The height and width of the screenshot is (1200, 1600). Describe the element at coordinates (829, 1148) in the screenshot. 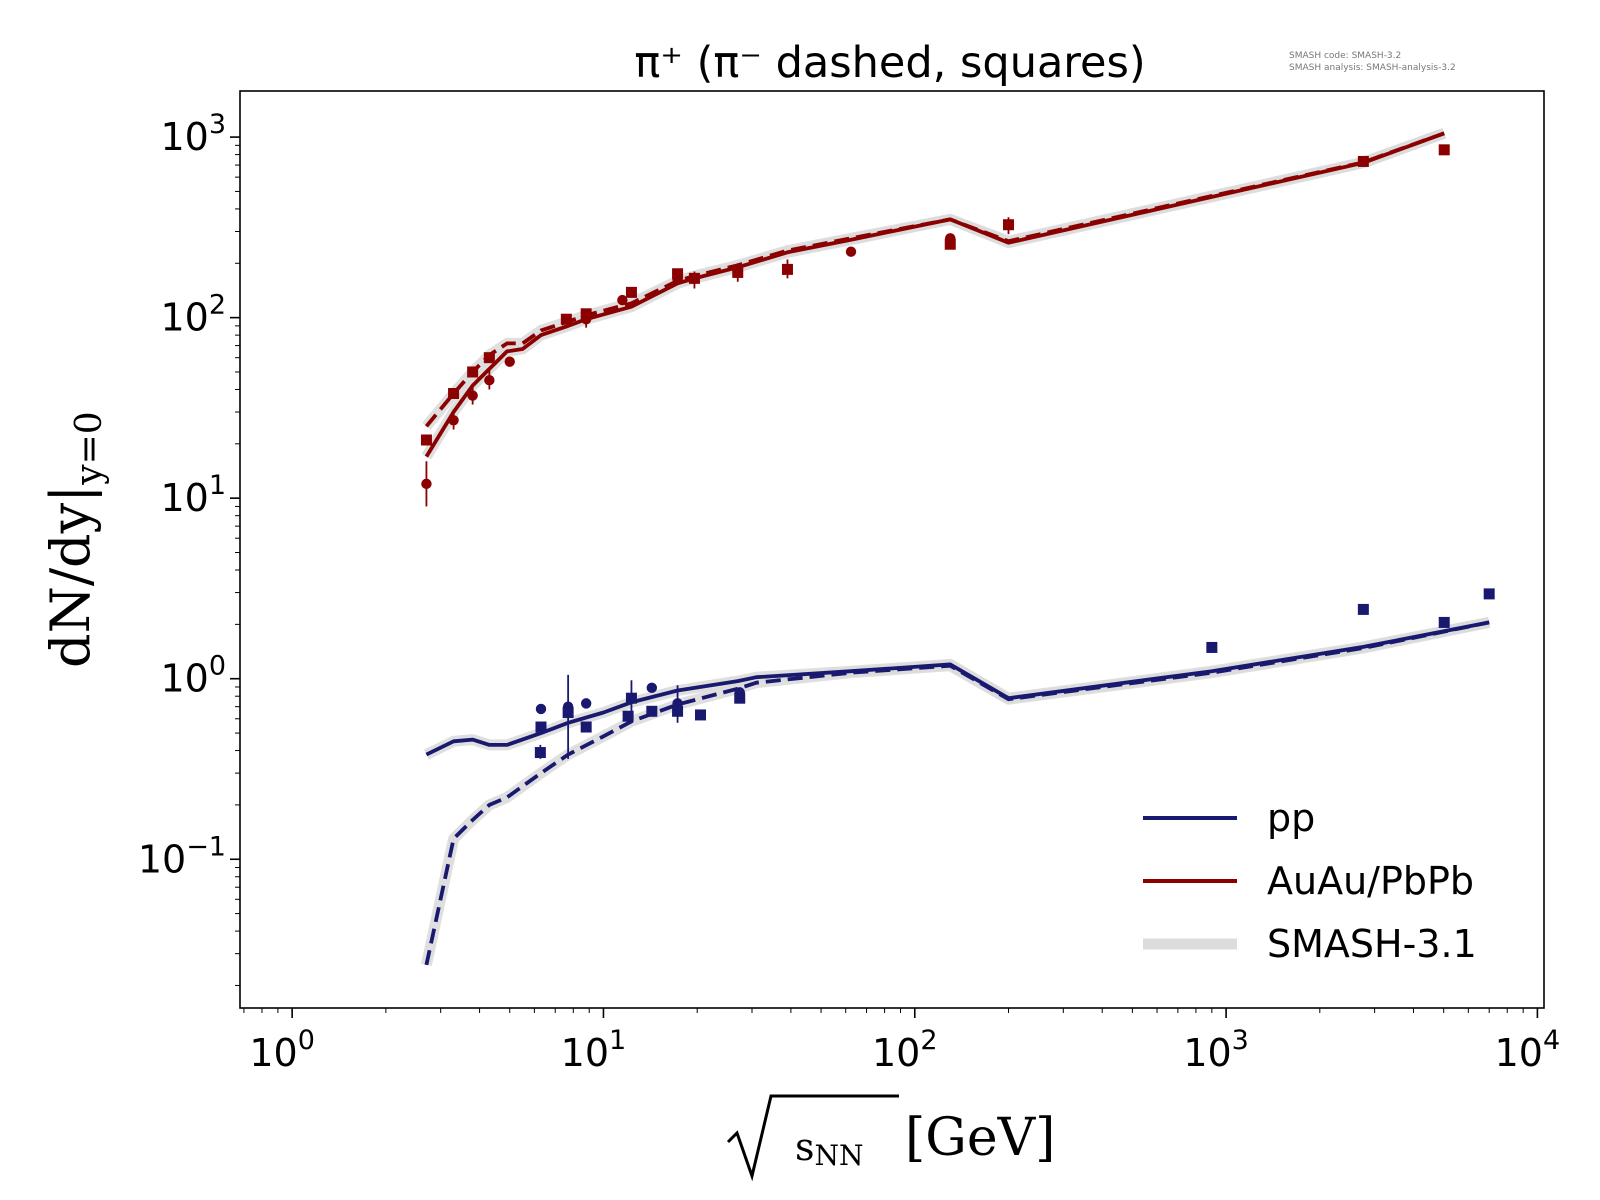

I see `x-axis-label-var: sNN` at that location.